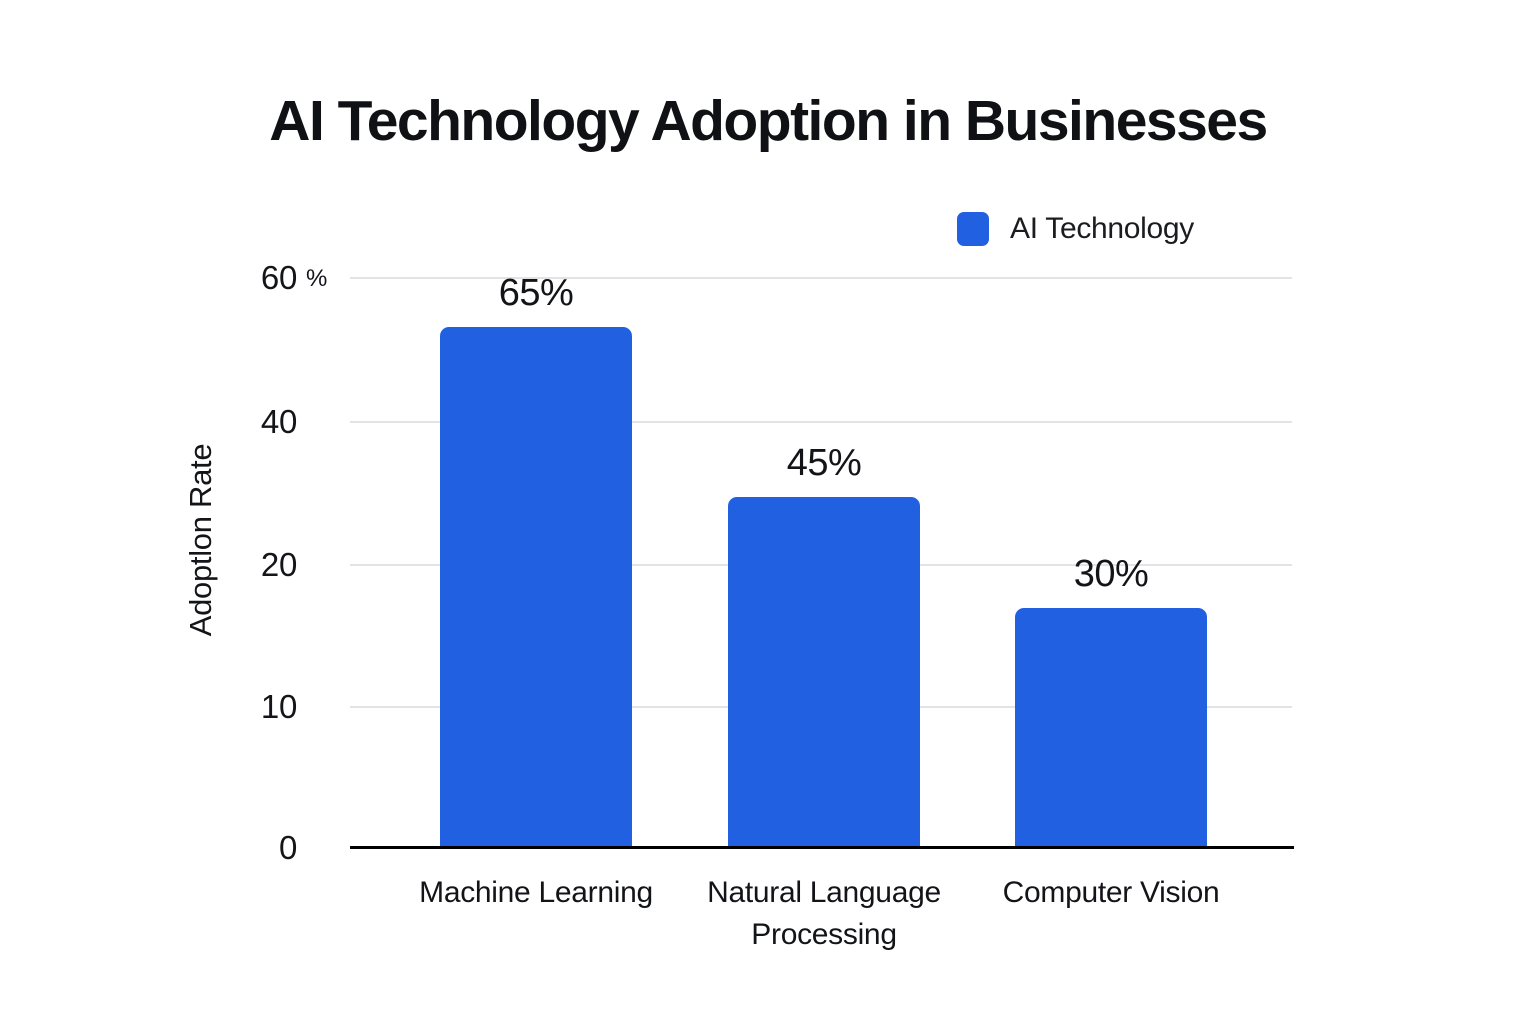 The image size is (1536, 1024). Describe the element at coordinates (1111, 892) in the screenshot. I see `x-axis-label: Computer Vision` at that location.